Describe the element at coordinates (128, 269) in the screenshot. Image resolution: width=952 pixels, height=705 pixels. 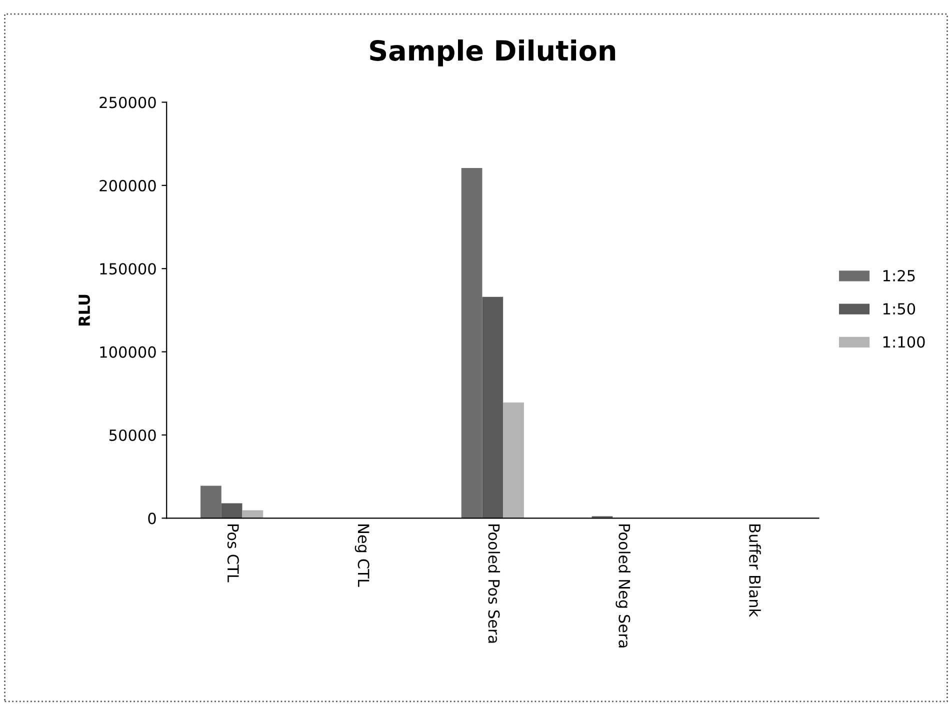
I see `y-tick-label: 150000` at that location.